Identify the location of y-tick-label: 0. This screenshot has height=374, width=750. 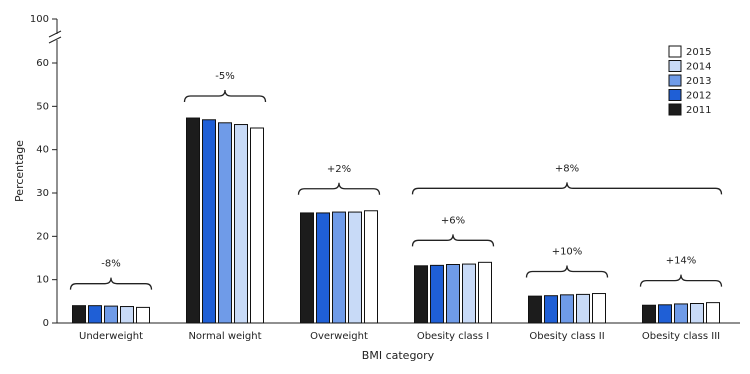
(46, 323).